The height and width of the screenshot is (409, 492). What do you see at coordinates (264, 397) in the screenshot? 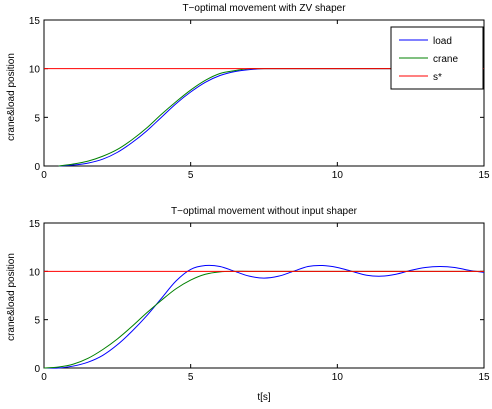
I see `subplot-2-xlabel: t[s]` at bounding box center [264, 397].